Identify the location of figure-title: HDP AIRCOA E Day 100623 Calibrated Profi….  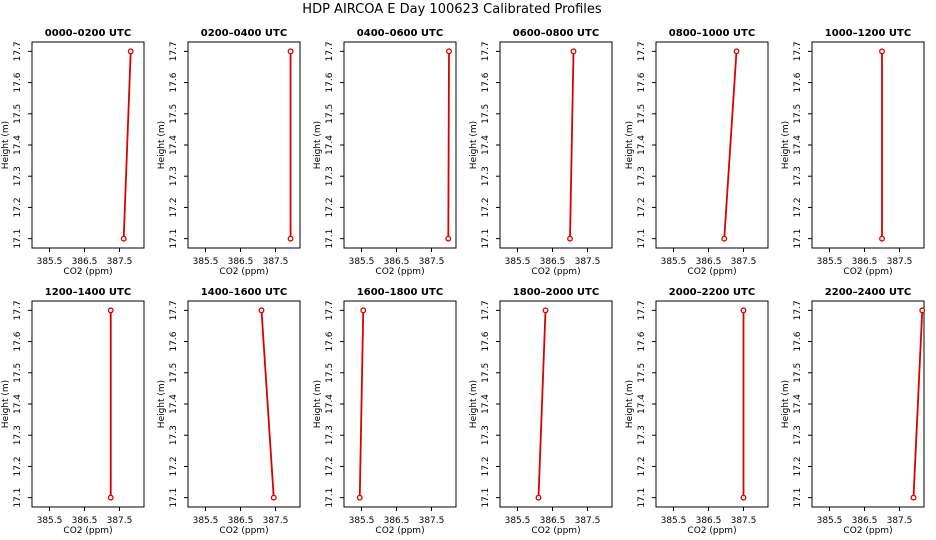
(452, 9).